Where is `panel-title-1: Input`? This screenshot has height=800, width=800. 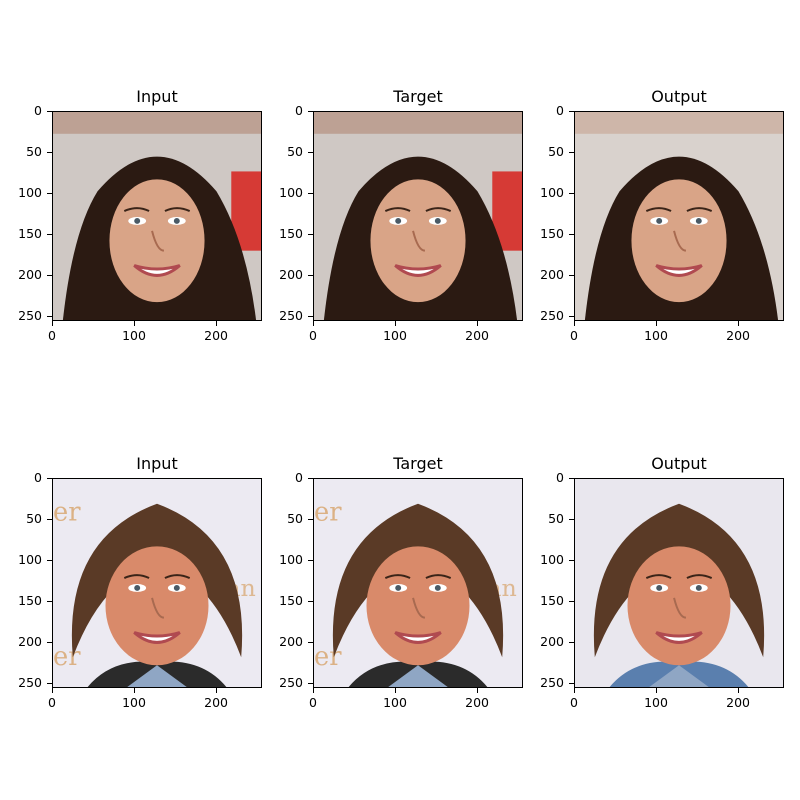
panel-title-1: Input is located at coordinates (157, 96).